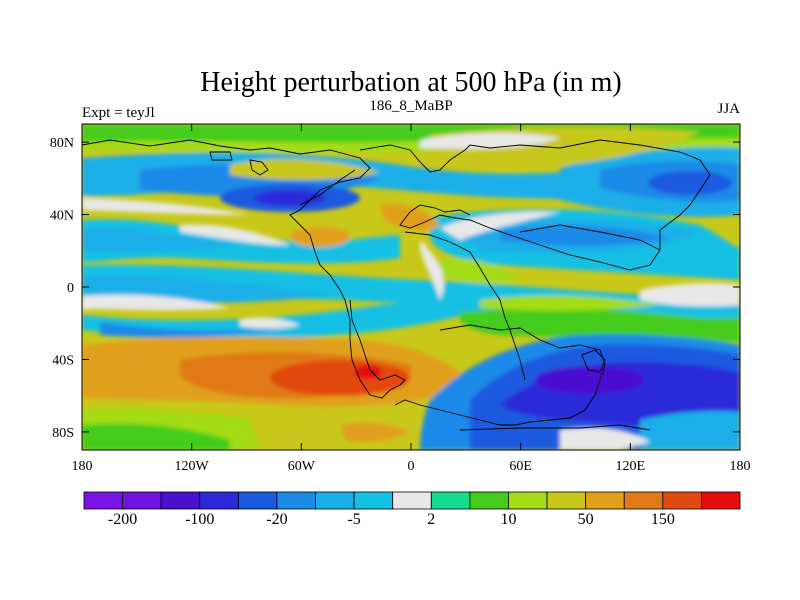 This screenshot has height=600, width=800. I want to click on y-tick-label: 0, so click(70, 288).